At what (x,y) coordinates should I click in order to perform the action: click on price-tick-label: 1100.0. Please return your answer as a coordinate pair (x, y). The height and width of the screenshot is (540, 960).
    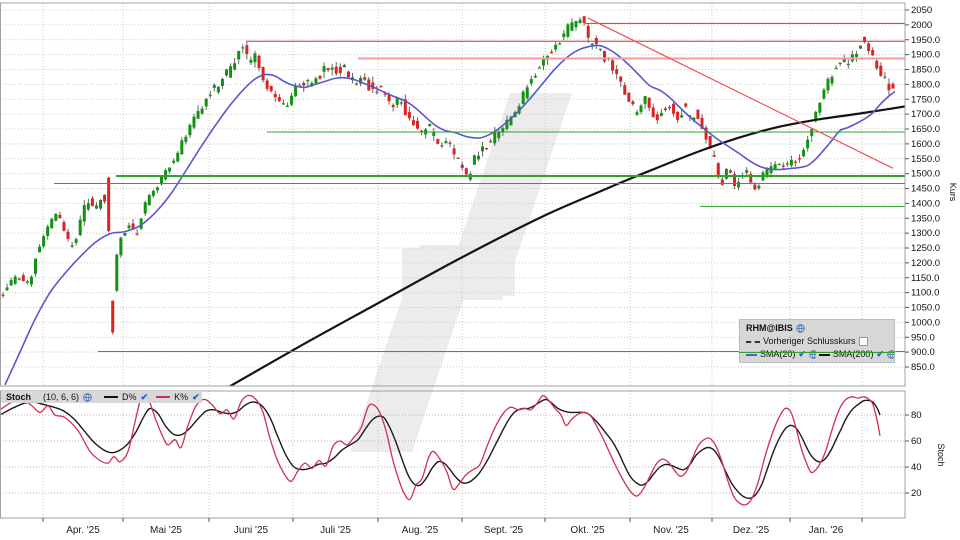
    Looking at the image, I should click on (925, 293).